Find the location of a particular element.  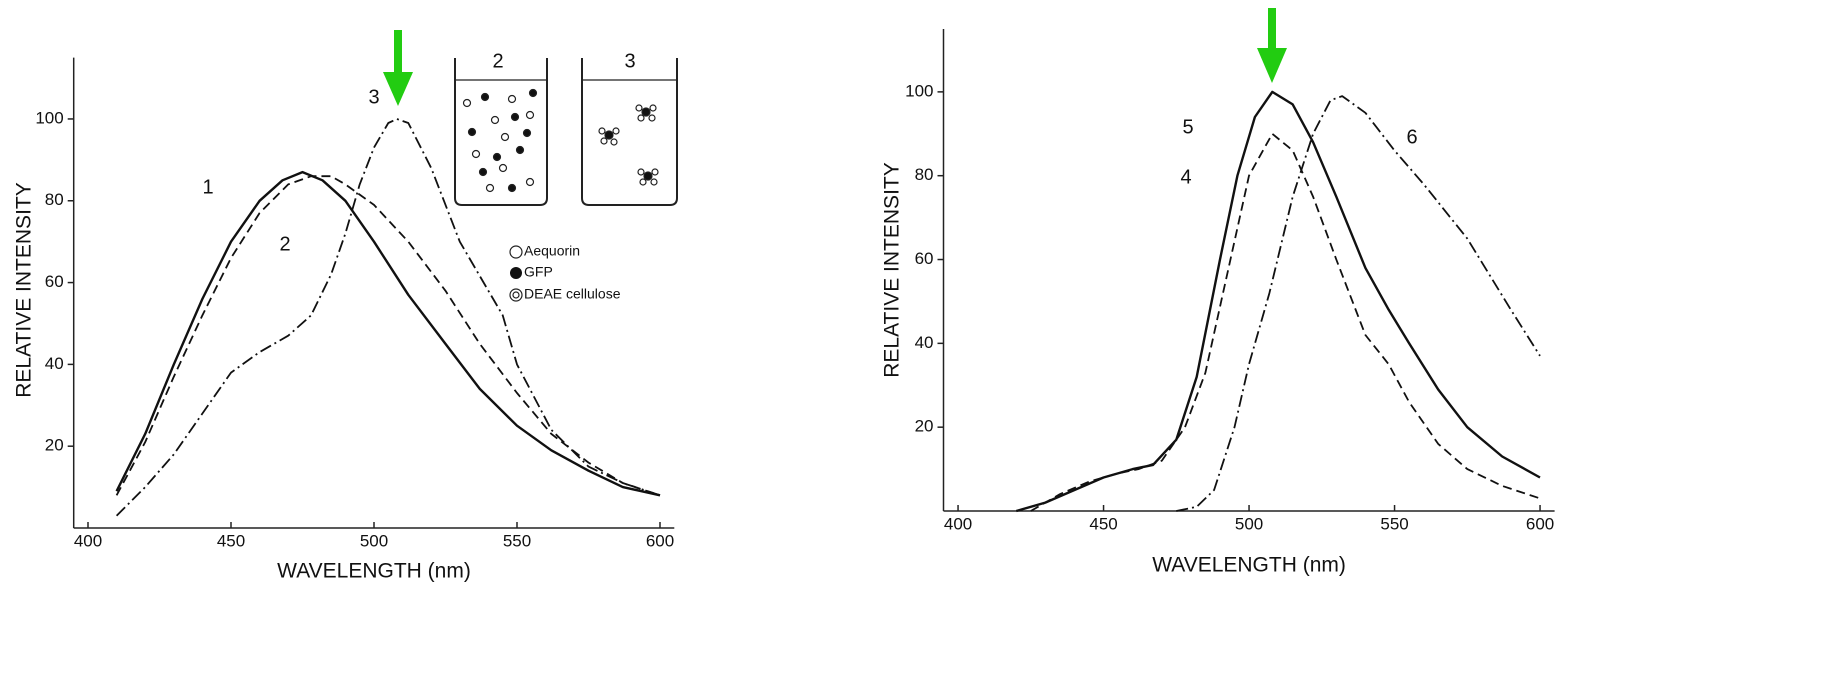

inset is located at coordinates (566, 132).